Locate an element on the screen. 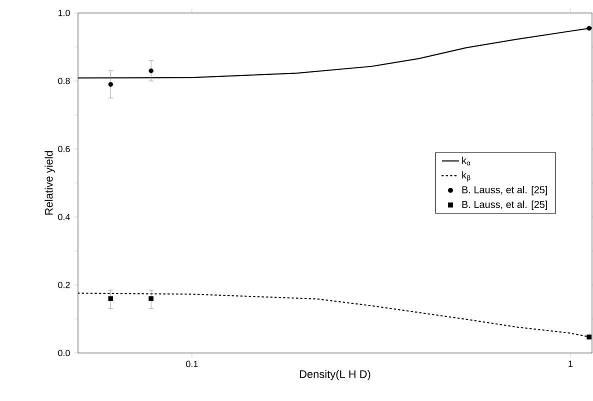 Image resolution: width=593 pixels, height=401 pixels. legend-label: k$_{β}$ is located at coordinates (466, 176).